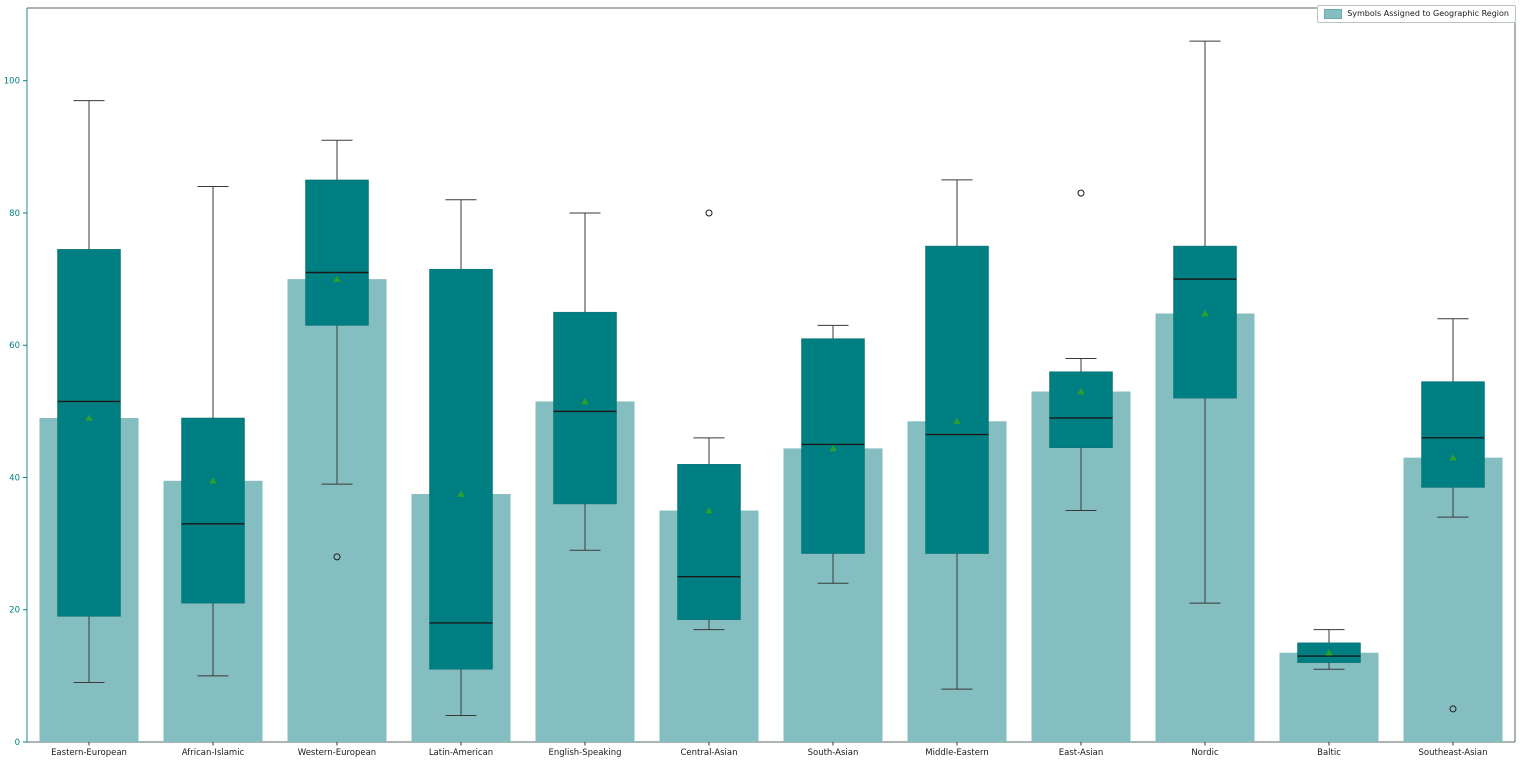 Image resolution: width=1522 pixels, height=761 pixels. Describe the element at coordinates (956, 753) in the screenshot. I see `x-tick-label: Middle-Eastern` at that location.